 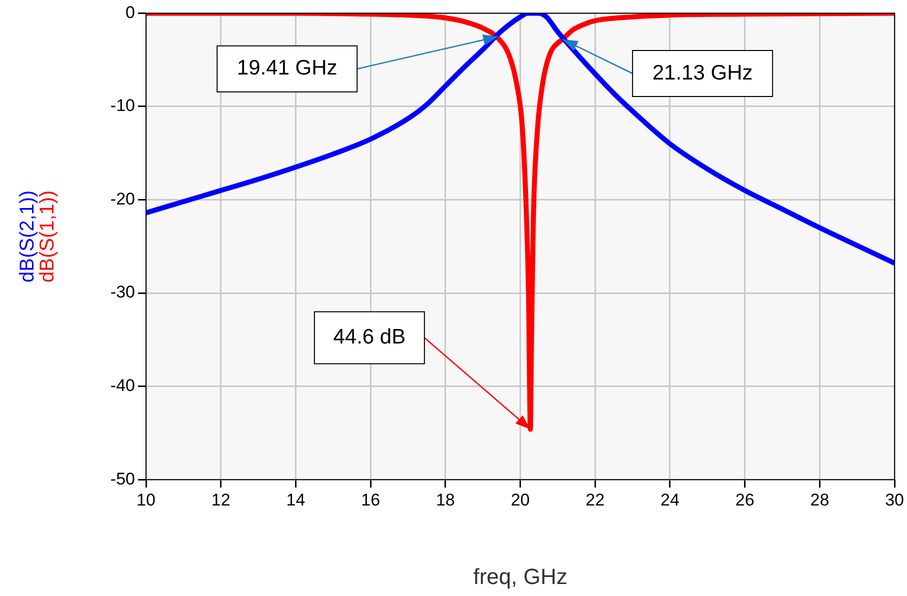 What do you see at coordinates (744, 500) in the screenshot?
I see `x-tick-label: 26` at bounding box center [744, 500].